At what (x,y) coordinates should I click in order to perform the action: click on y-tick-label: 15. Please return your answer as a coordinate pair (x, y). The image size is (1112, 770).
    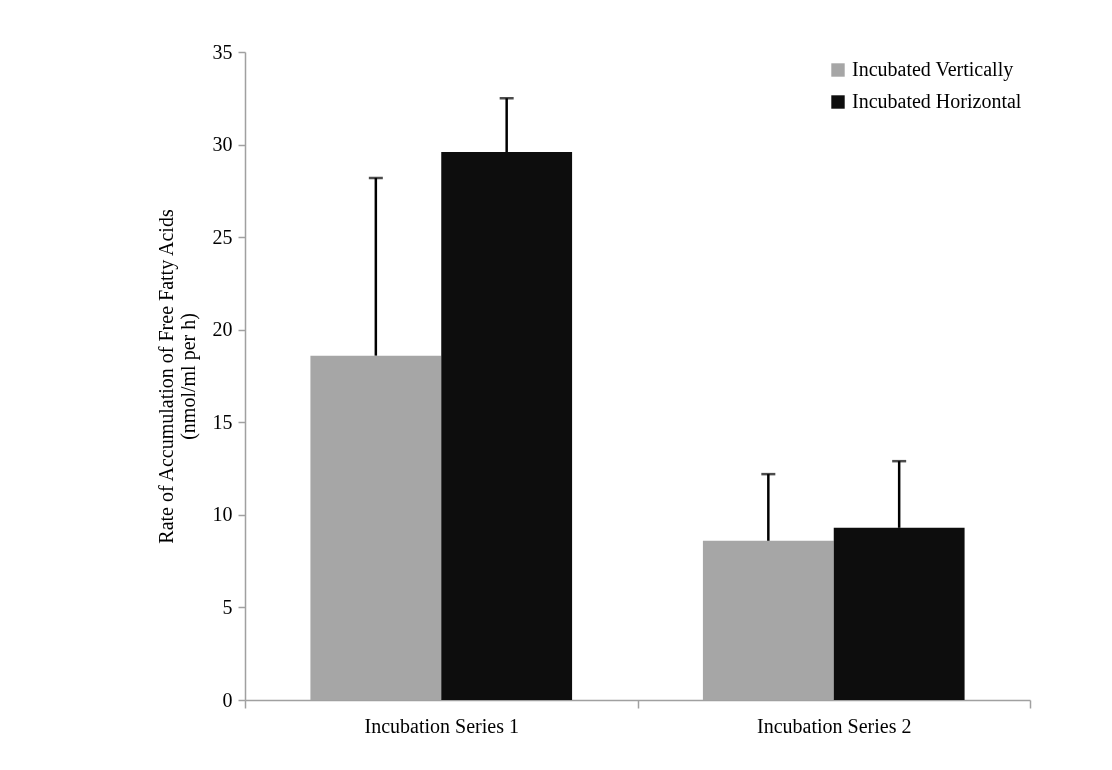
    Looking at the image, I should click on (222, 421).